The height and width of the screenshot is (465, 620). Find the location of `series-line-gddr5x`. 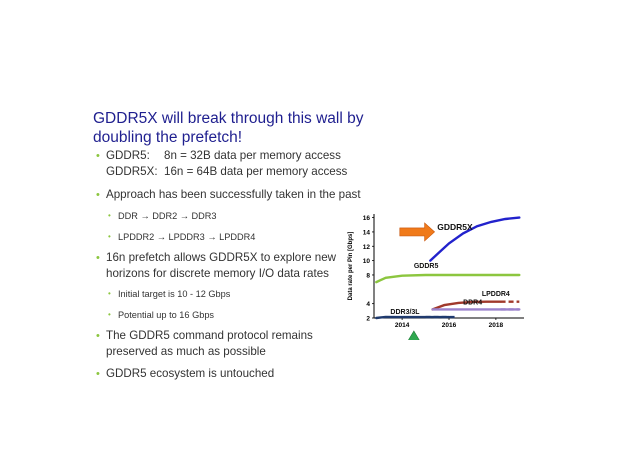

series-line-gddr5x is located at coordinates (475, 239).